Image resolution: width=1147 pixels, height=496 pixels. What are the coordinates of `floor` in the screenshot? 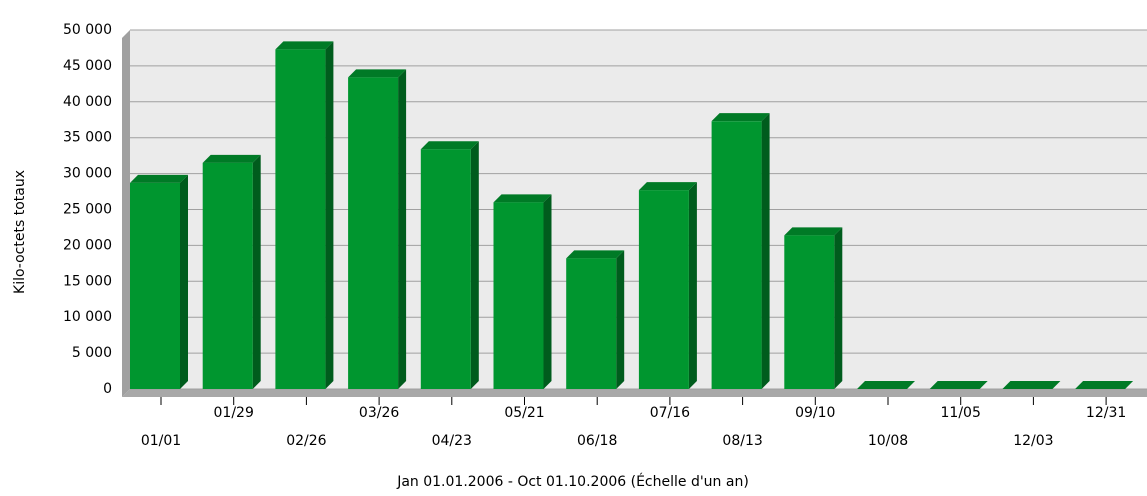 It's located at (634, 393).